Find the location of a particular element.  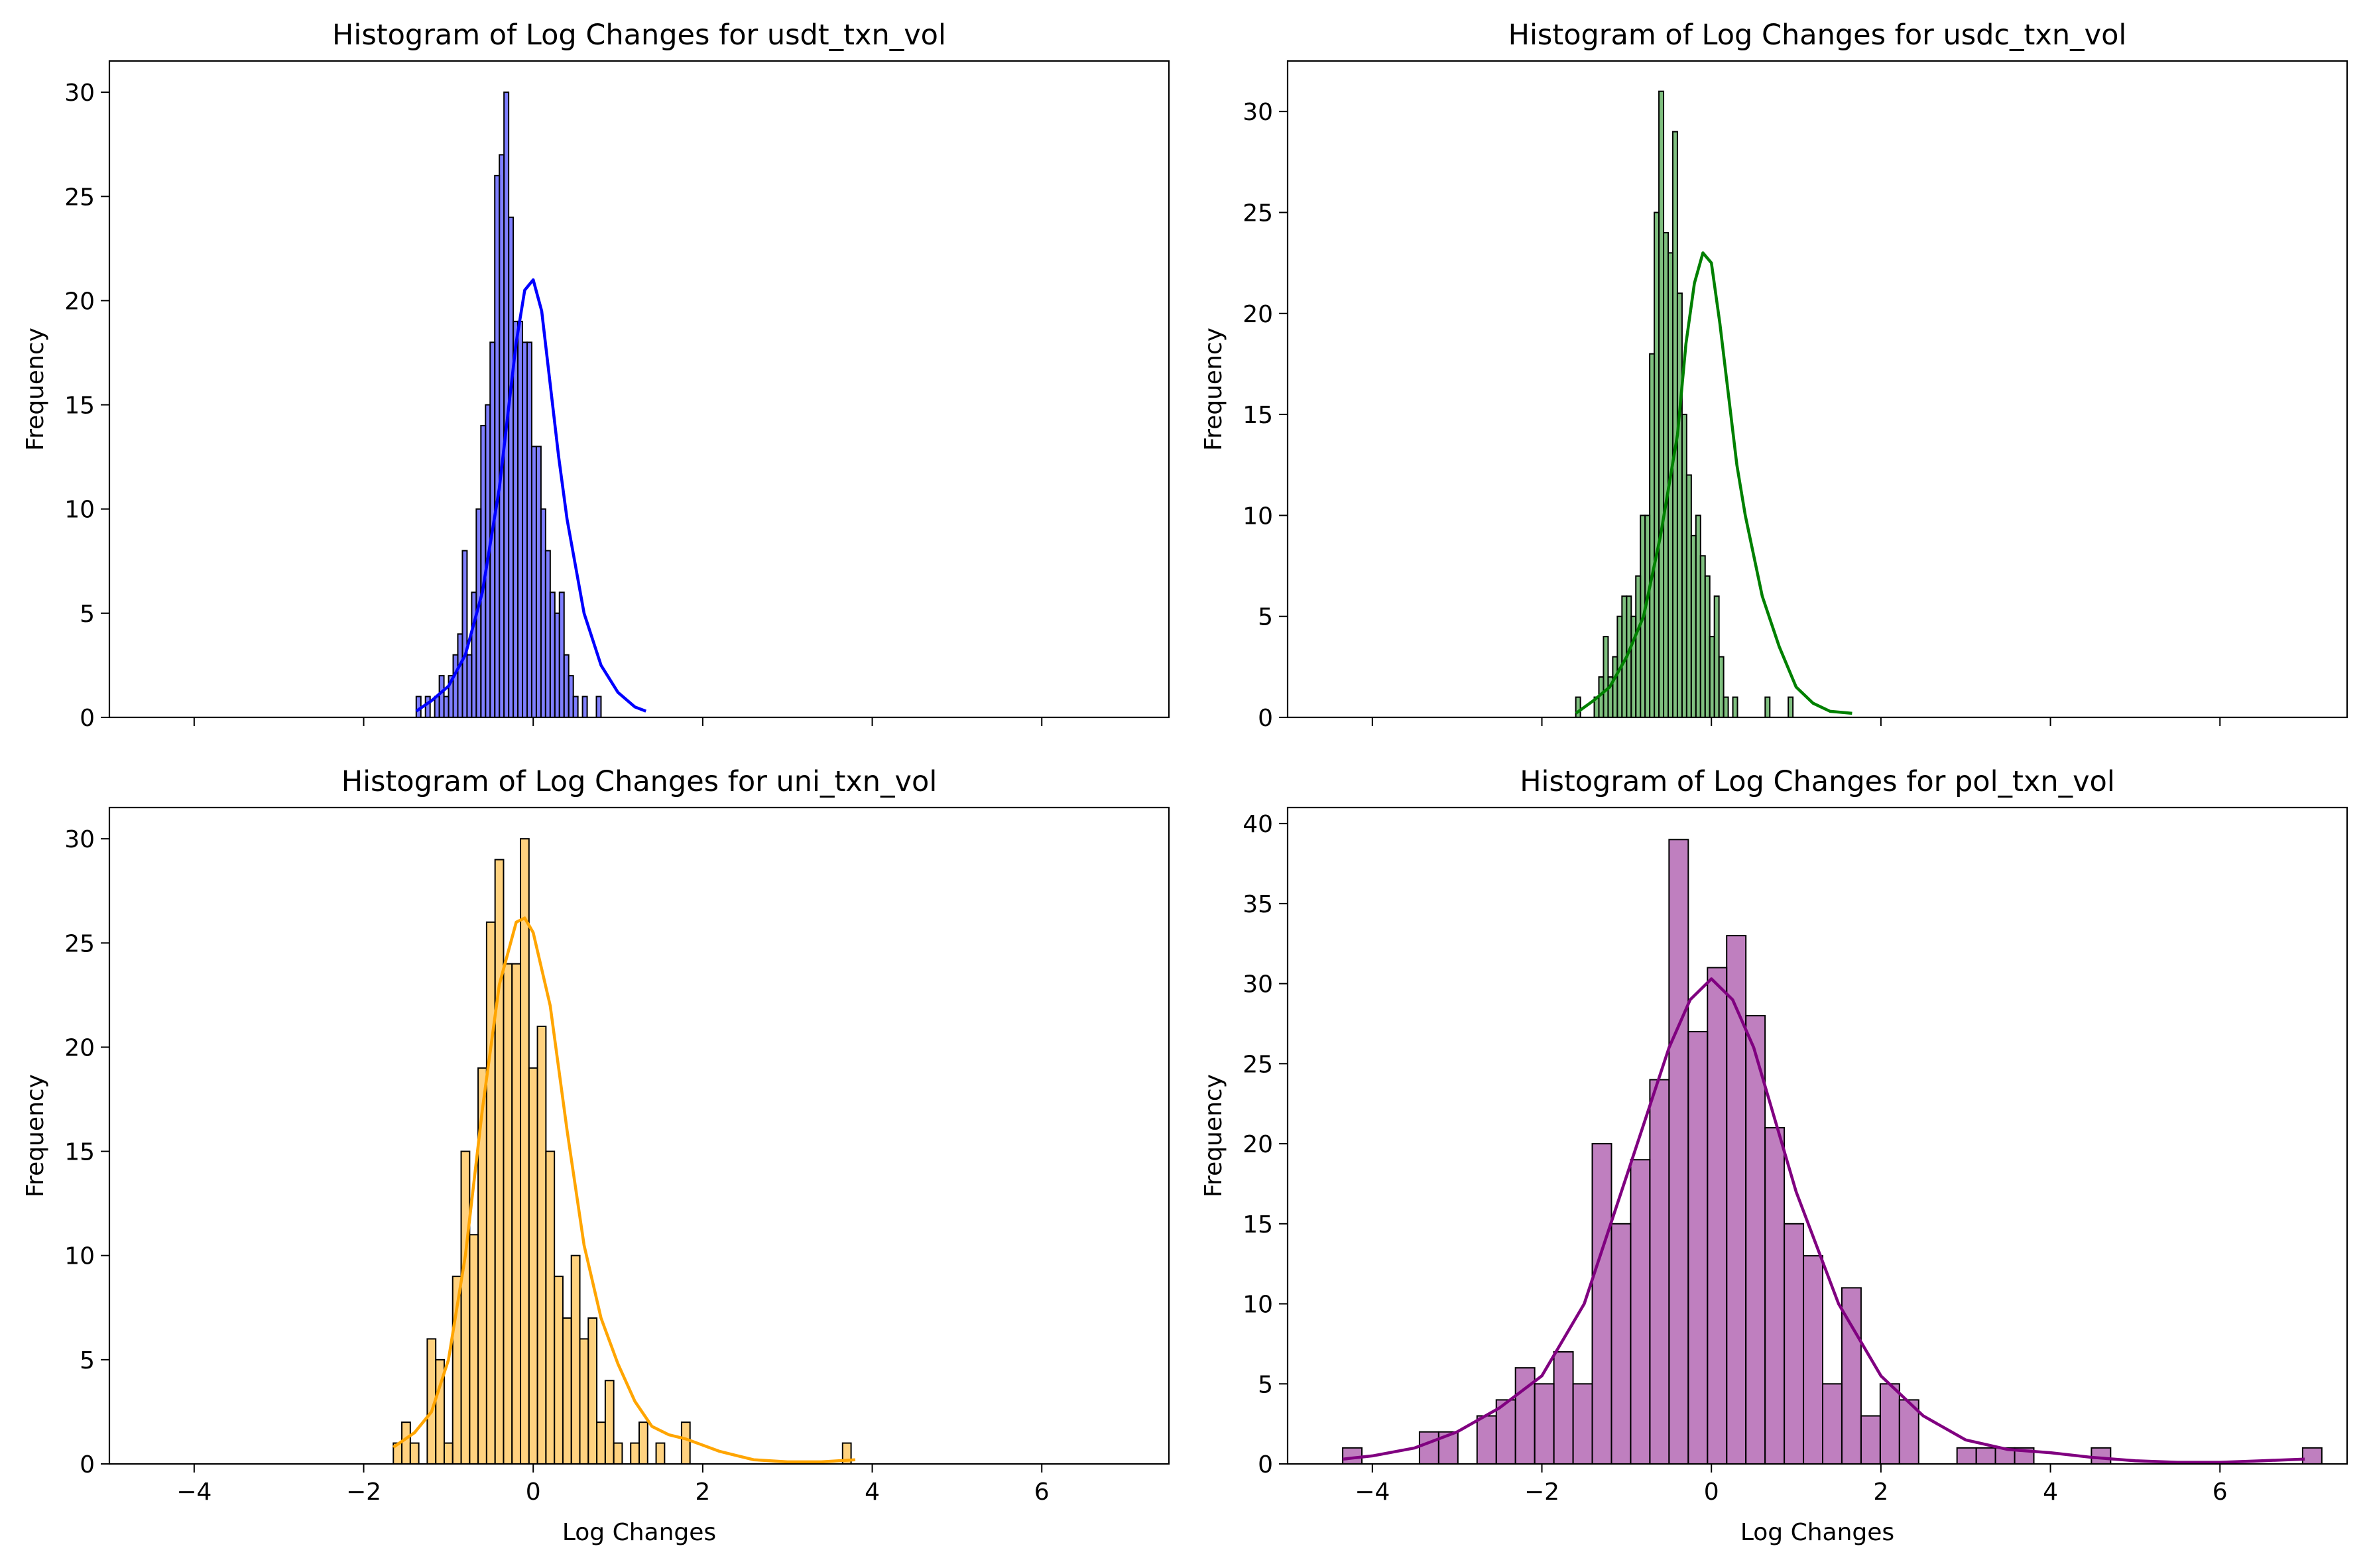

chart-title: Histogram of Log Changes for uni_txn_vol is located at coordinates (639, 781).